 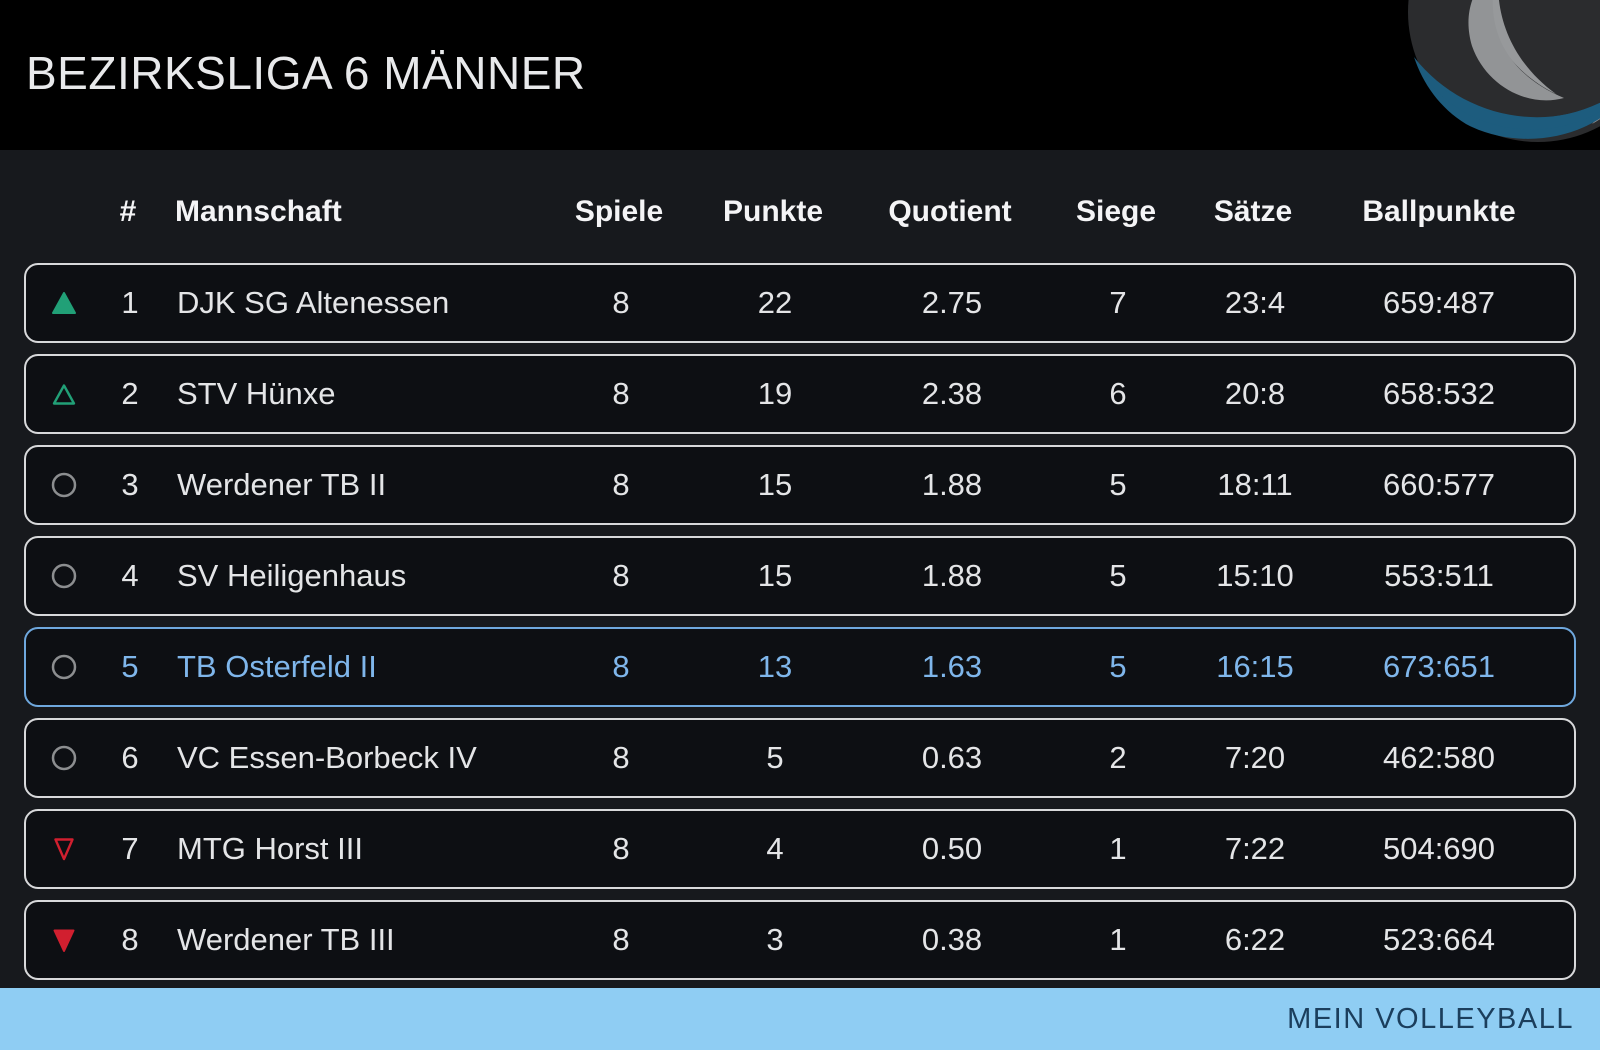 What do you see at coordinates (1439, 757) in the screenshot?
I see `ballpoints-cell: 462:580` at bounding box center [1439, 757].